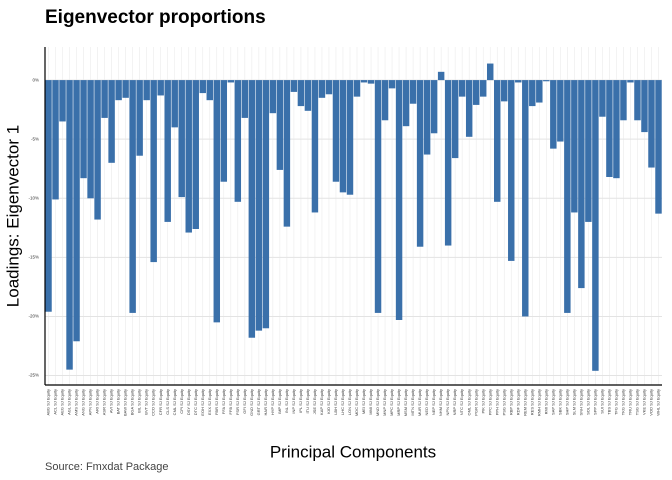 This screenshot has width=672, height=480. Describe the element at coordinates (623, 402) in the screenshot. I see `x-tick-label: TKG SJ Equity` at that location.